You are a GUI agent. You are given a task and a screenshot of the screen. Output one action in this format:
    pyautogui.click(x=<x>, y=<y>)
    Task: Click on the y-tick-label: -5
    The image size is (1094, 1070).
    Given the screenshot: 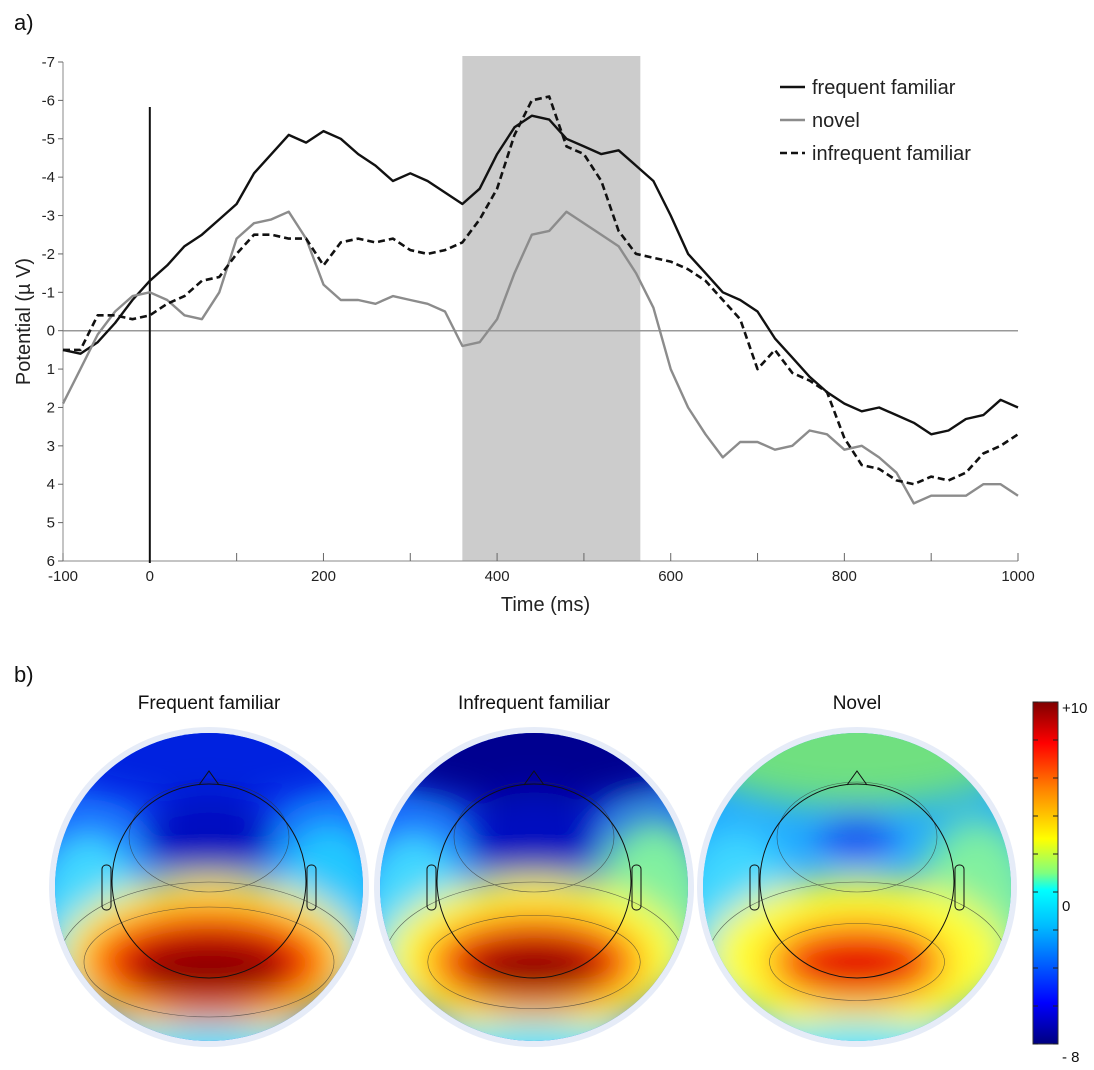 What is the action you would take?
    pyautogui.click(x=48, y=139)
    